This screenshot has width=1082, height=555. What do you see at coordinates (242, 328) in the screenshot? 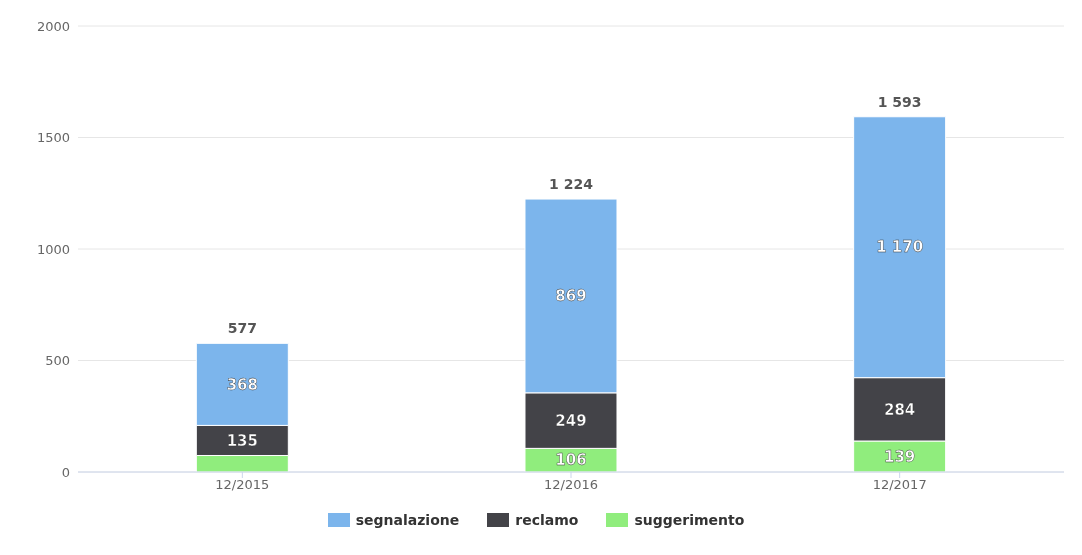
I see `total-label: 577` at bounding box center [242, 328].